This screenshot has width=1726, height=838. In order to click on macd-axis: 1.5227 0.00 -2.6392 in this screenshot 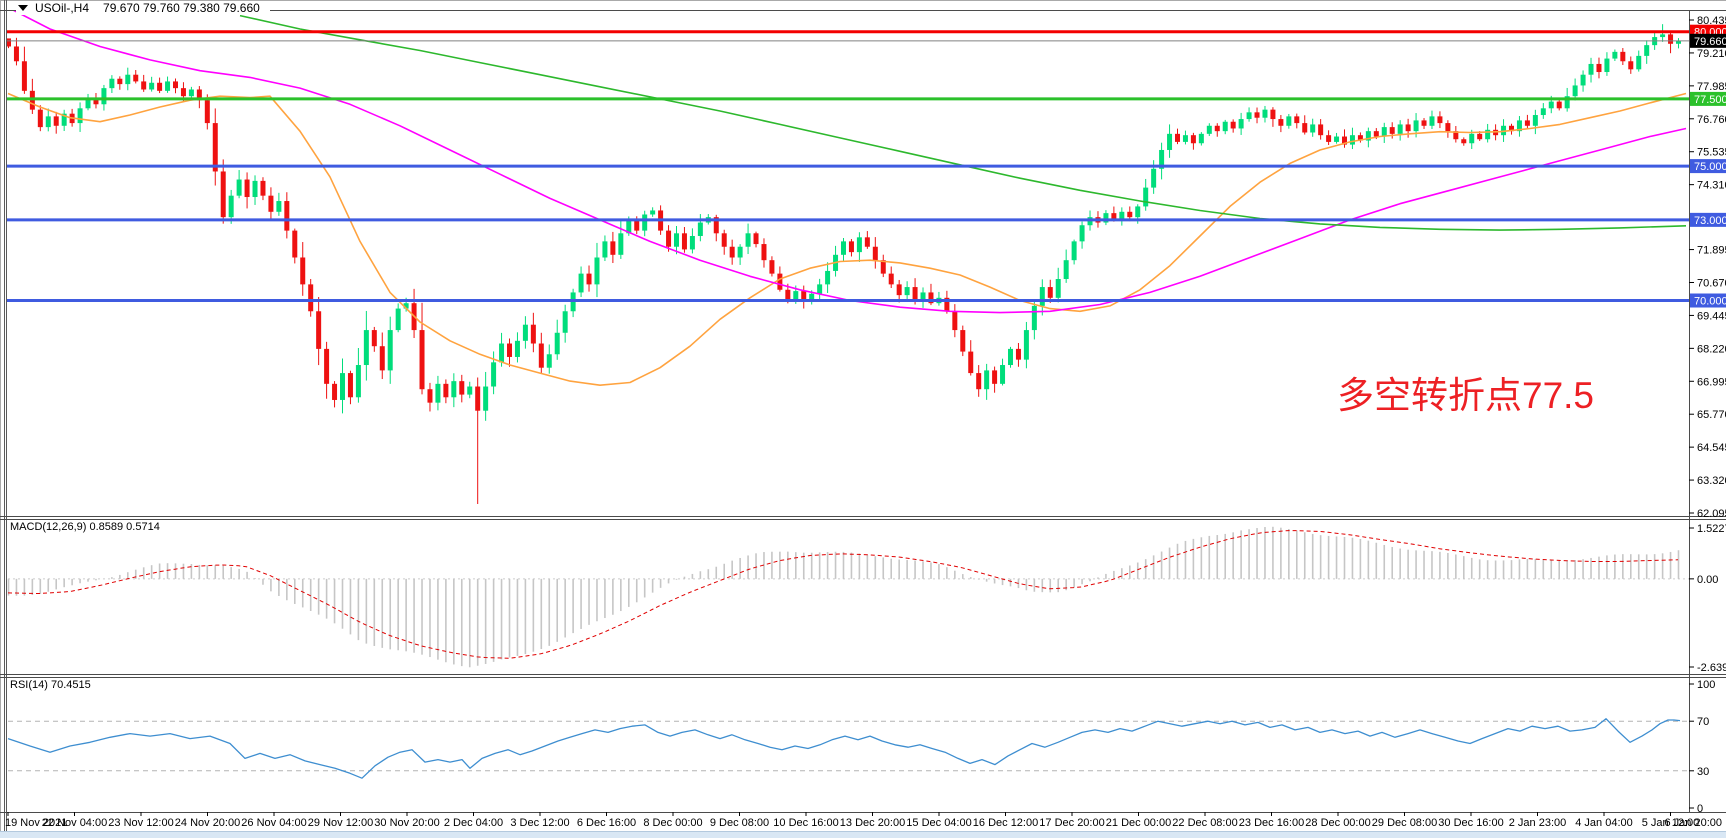, I will do `click(1707, 598)`.